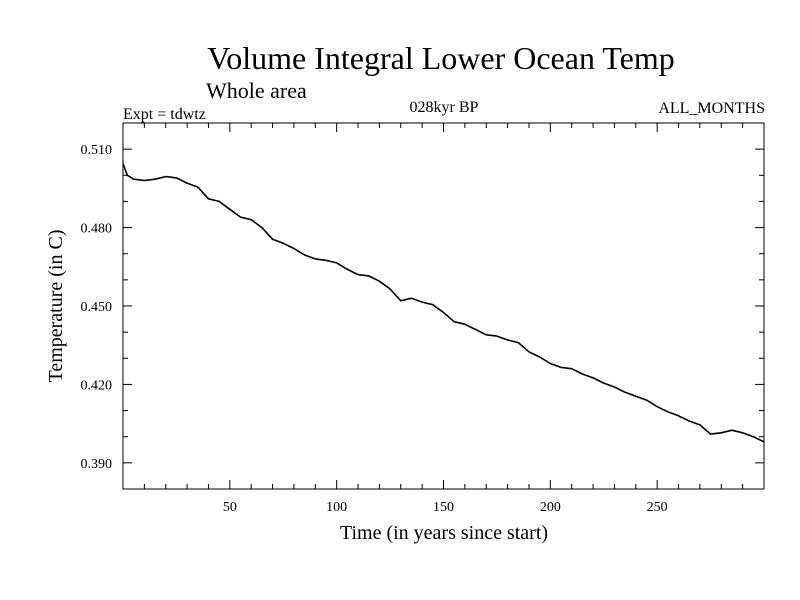  I want to click on chart-title: Volume Integral Lower Ocean Temp, so click(441, 58).